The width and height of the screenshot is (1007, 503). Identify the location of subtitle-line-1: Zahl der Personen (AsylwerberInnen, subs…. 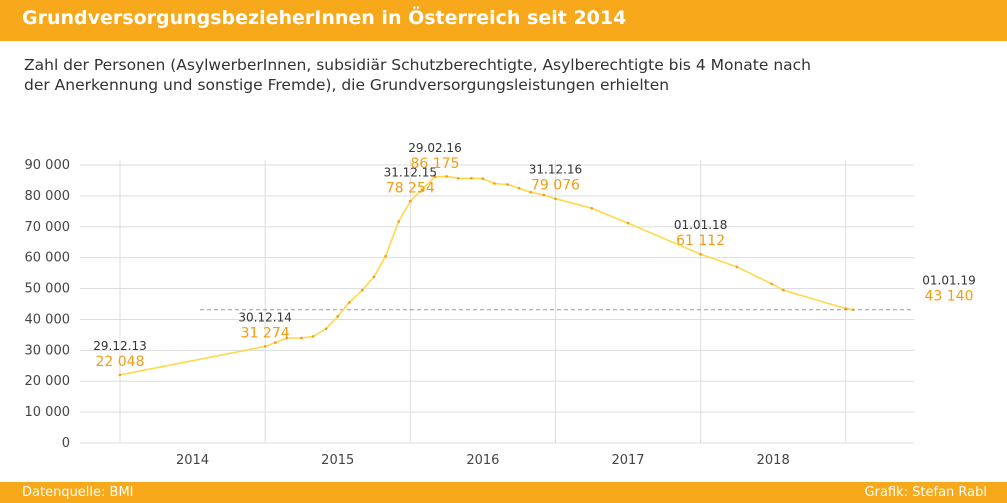
(417, 65).